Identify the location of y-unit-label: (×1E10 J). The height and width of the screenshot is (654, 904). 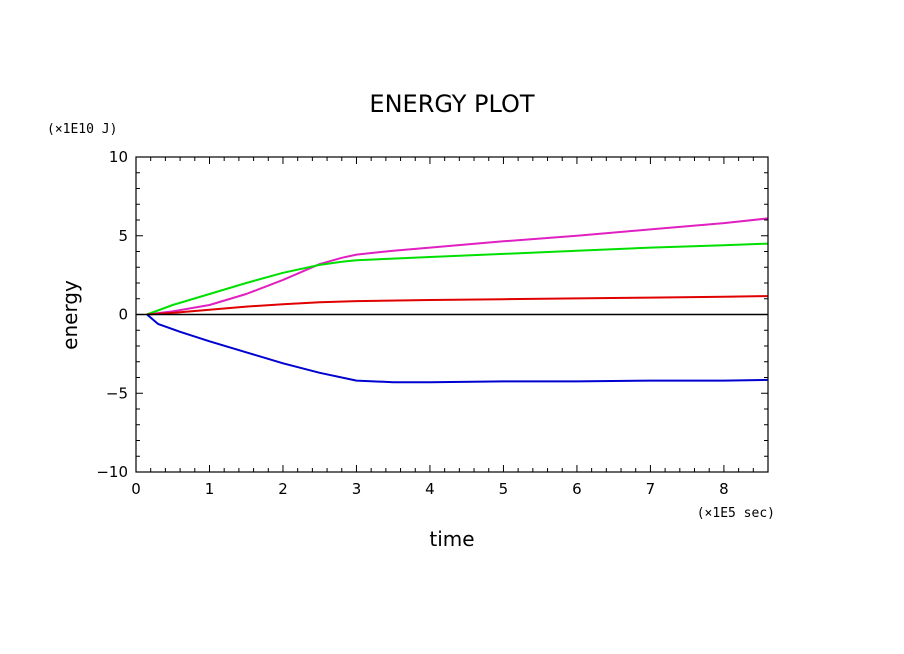
(82, 129).